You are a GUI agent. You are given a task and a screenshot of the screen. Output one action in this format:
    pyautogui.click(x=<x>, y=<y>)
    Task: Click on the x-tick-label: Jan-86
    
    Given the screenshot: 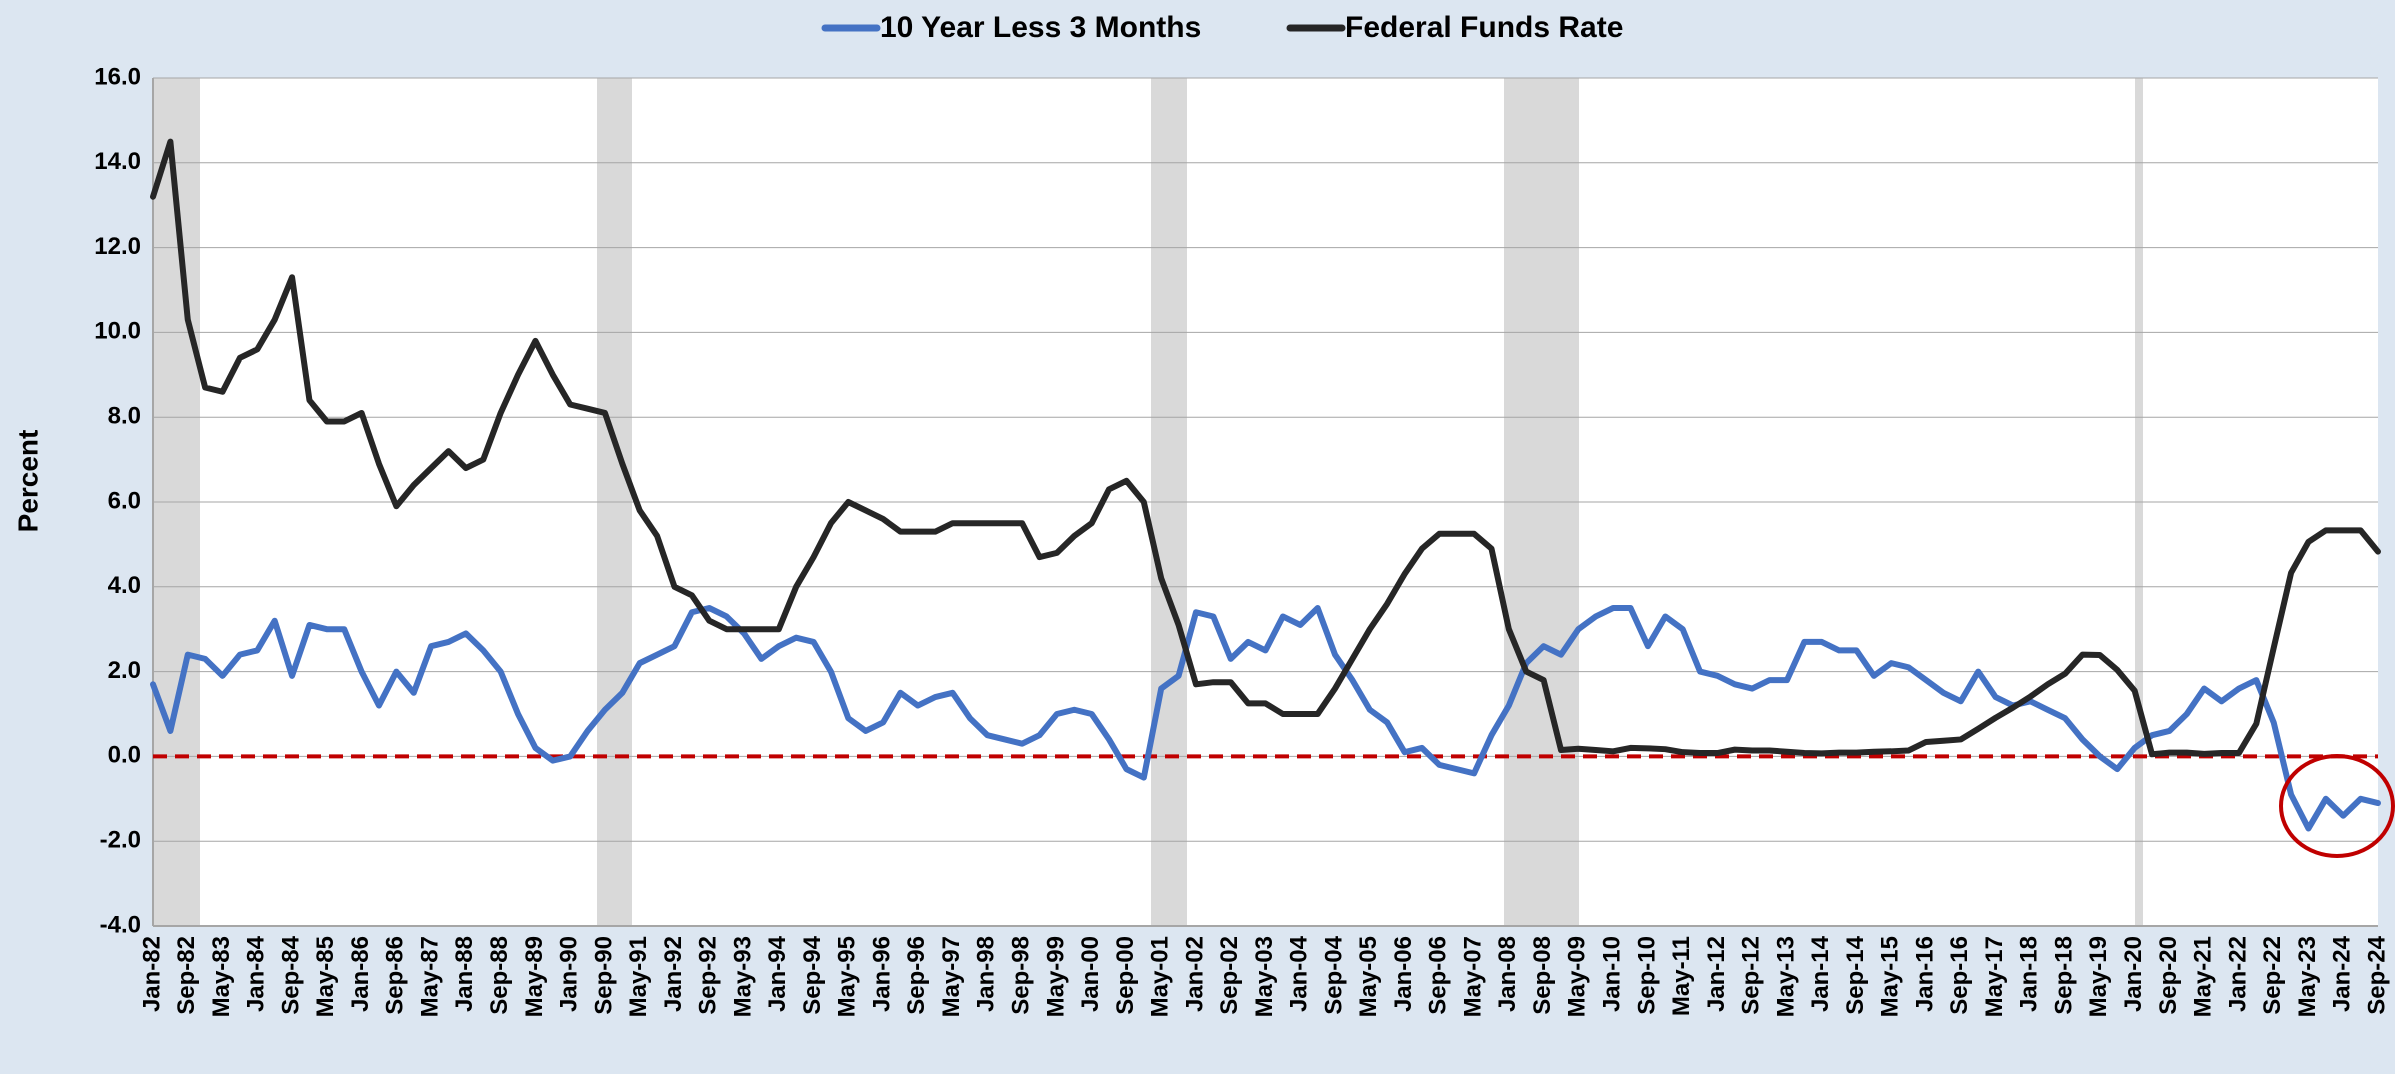 What is the action you would take?
    pyautogui.click(x=360, y=974)
    